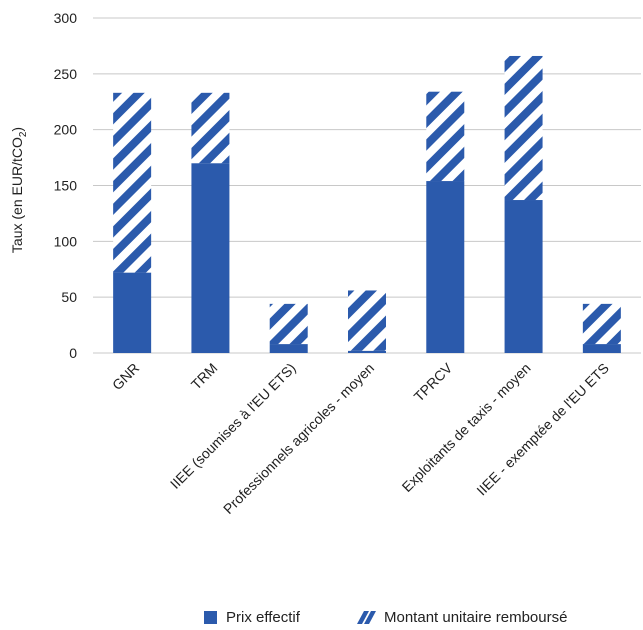  I want to click on x-category-label: Professionnels agricoles - moyen, so click(298, 438).